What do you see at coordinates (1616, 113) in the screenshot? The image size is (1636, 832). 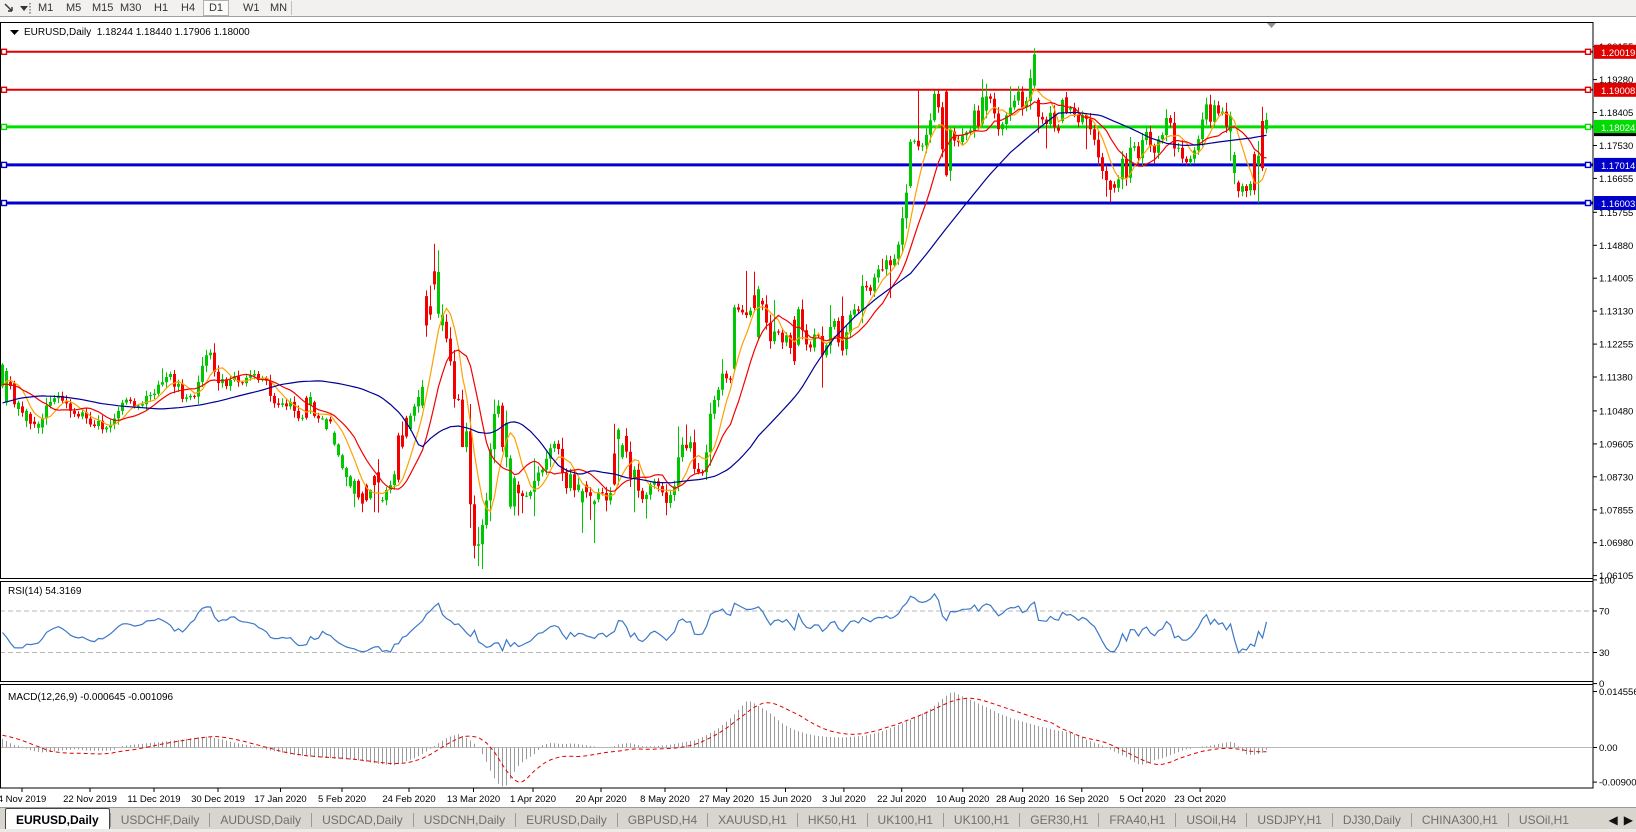 I see `svg-text: 1.18405` at bounding box center [1616, 113].